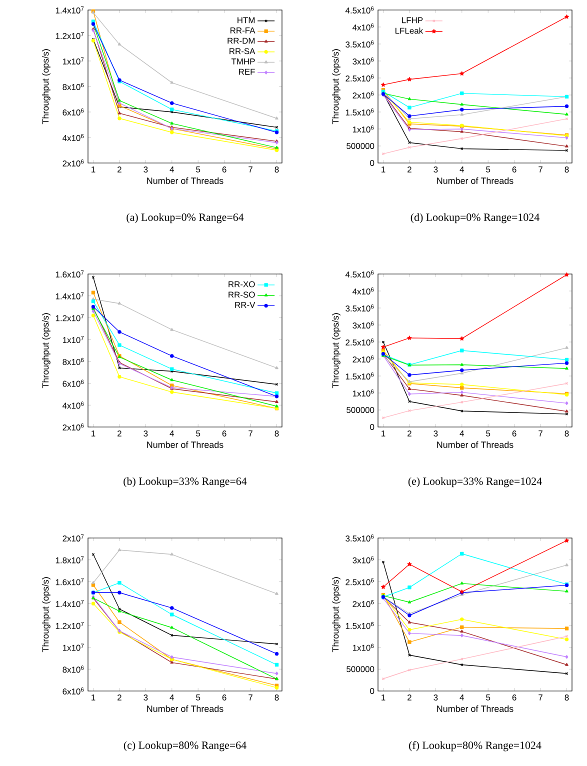 This screenshot has width=587, height=766. Describe the element at coordinates (245, 305) in the screenshot. I see `legend-label: RR-V` at that location.